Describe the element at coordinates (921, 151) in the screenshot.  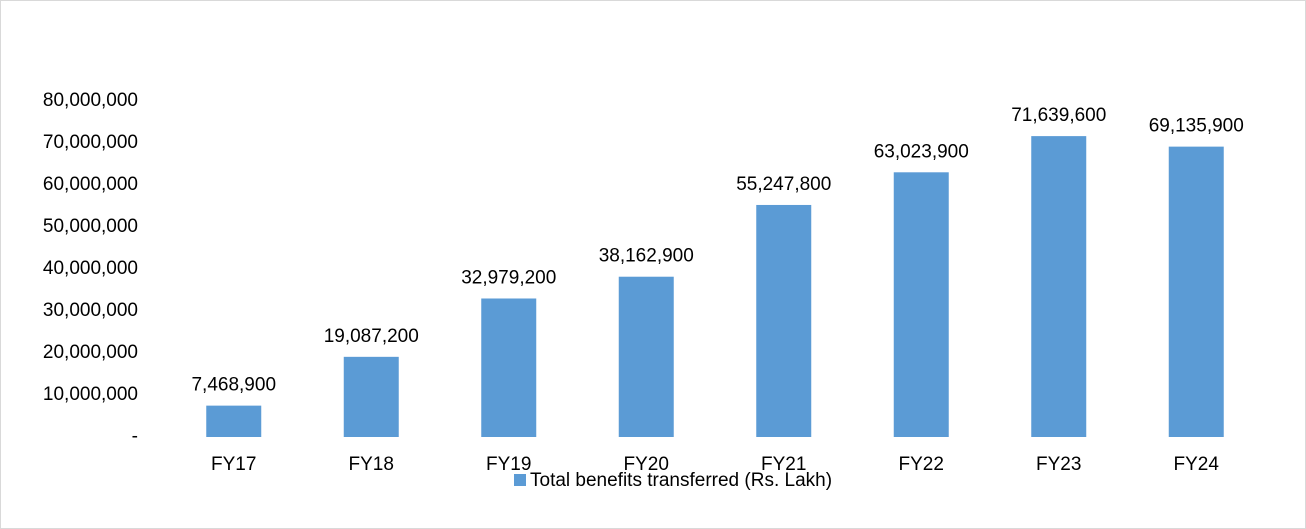
I see `data-label: 63,023,900` at that location.